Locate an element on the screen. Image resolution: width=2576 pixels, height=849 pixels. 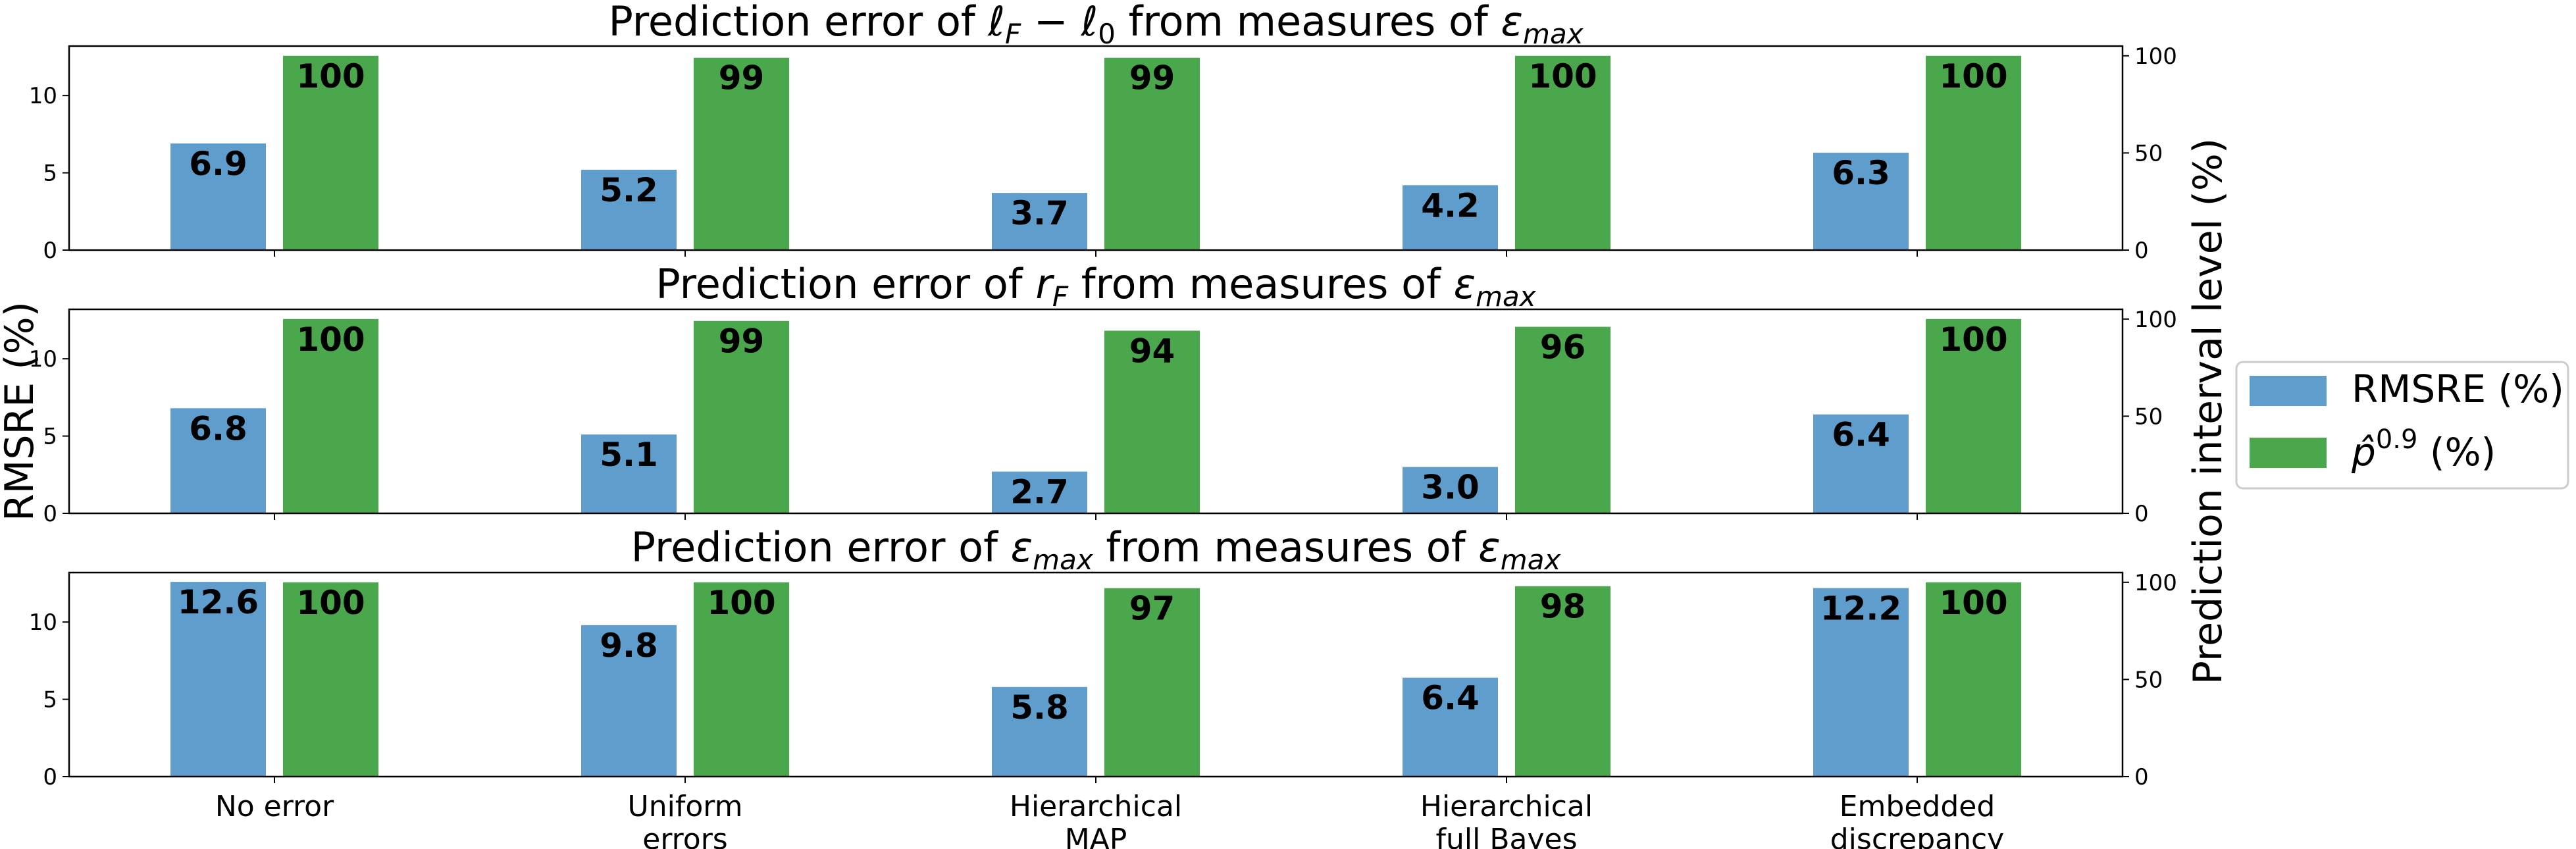
rmsre-value-label: 6.3 is located at coordinates (1861, 173).